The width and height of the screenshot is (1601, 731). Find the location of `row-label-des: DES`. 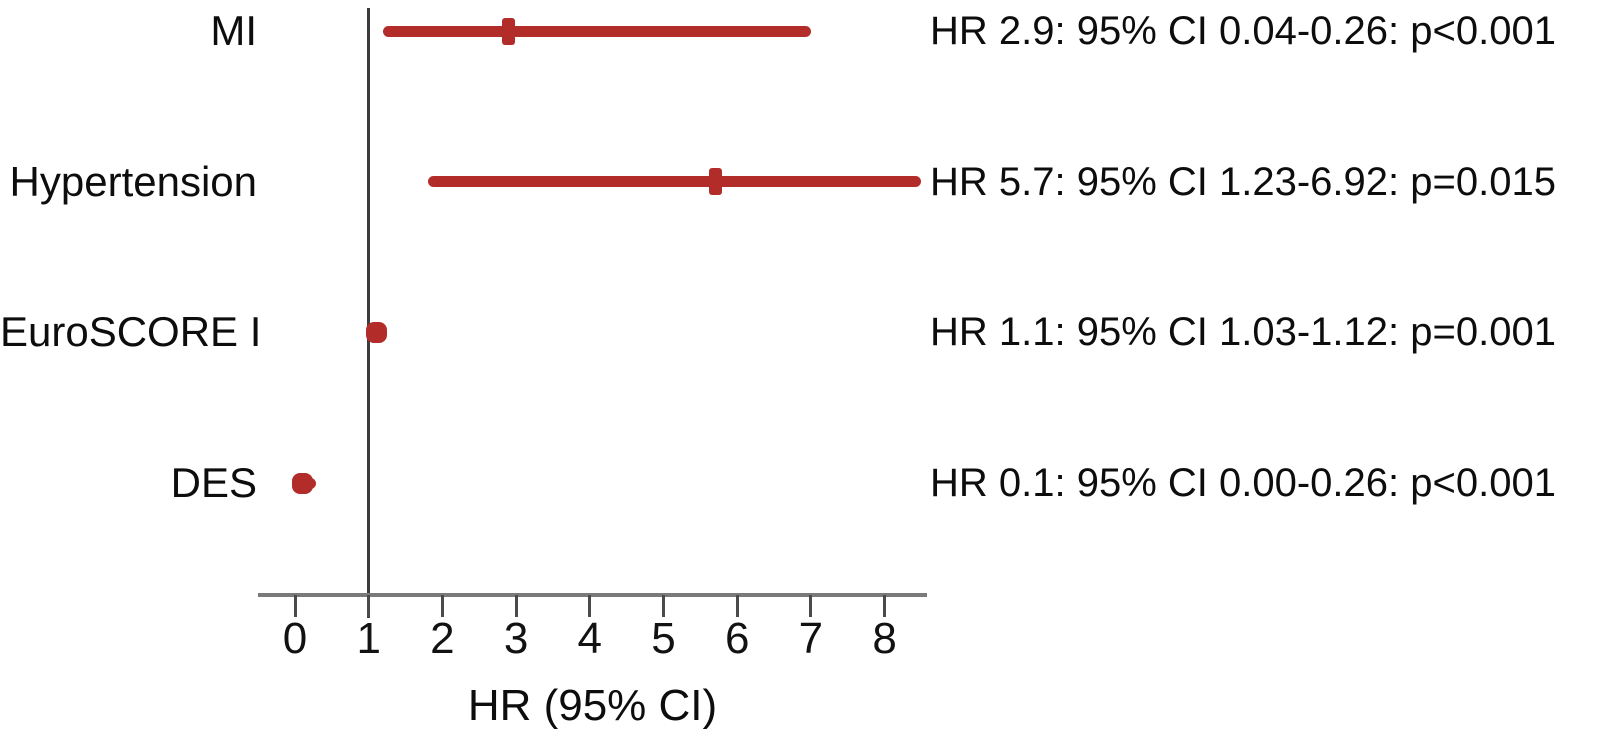

row-label-des: DES is located at coordinates (213, 483).